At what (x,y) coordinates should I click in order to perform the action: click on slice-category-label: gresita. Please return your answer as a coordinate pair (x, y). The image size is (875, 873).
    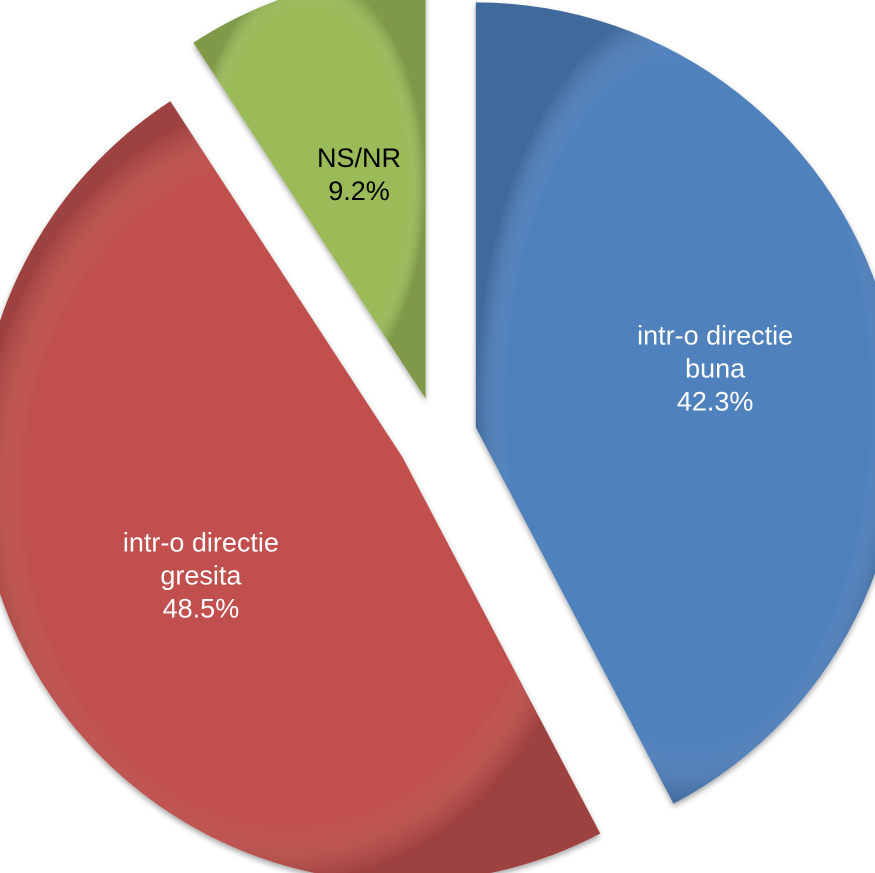
    Looking at the image, I should click on (201, 576).